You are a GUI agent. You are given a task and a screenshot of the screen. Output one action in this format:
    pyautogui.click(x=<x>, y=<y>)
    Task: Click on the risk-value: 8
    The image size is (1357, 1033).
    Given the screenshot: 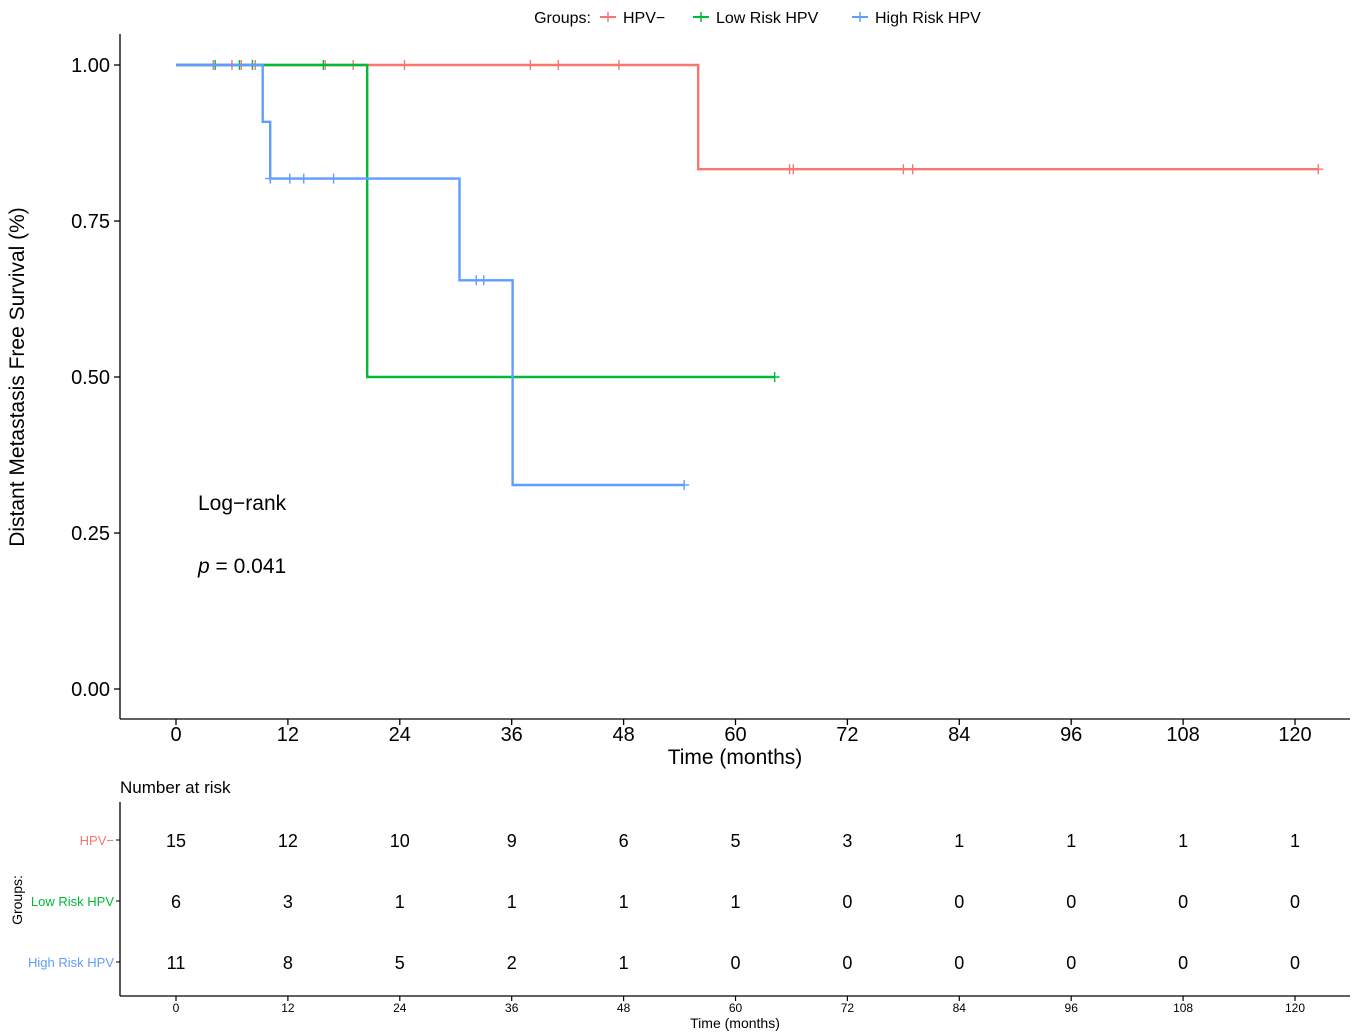 What is the action you would take?
    pyautogui.click(x=288, y=963)
    